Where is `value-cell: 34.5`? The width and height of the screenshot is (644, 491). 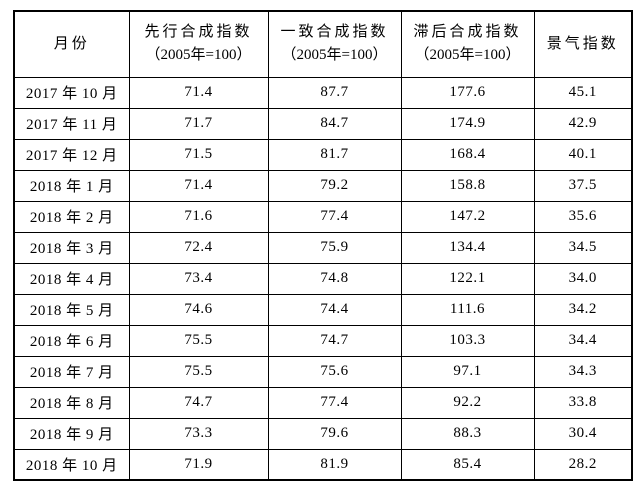
value-cell: 34.5 is located at coordinates (583, 247).